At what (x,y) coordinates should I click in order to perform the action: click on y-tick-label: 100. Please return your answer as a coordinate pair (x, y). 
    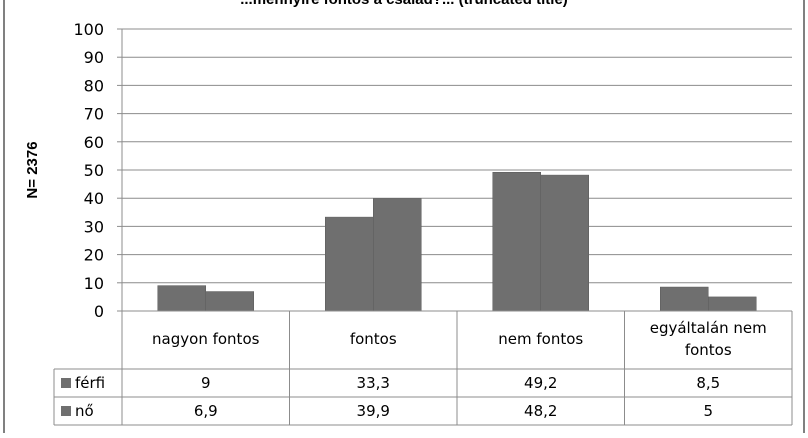
    Looking at the image, I should click on (88, 29).